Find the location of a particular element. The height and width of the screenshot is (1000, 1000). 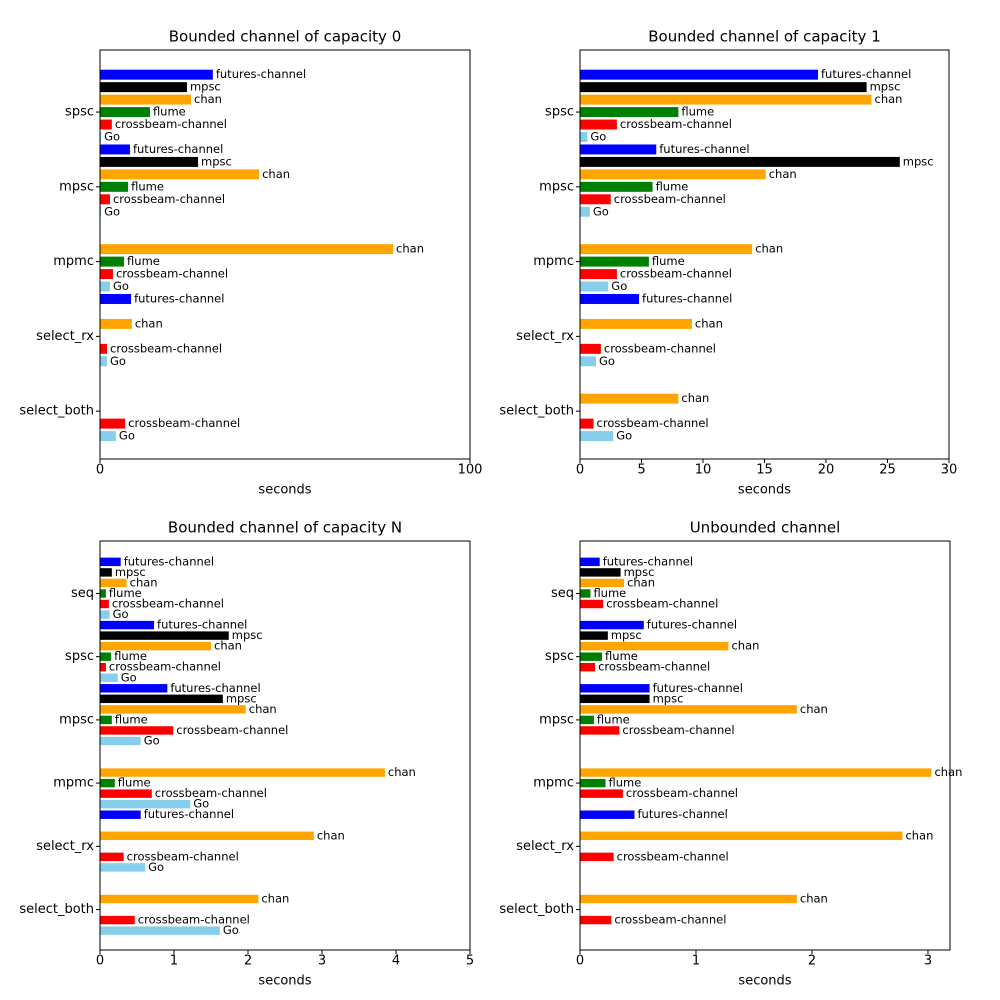

x-tick-label: 4 is located at coordinates (396, 961).